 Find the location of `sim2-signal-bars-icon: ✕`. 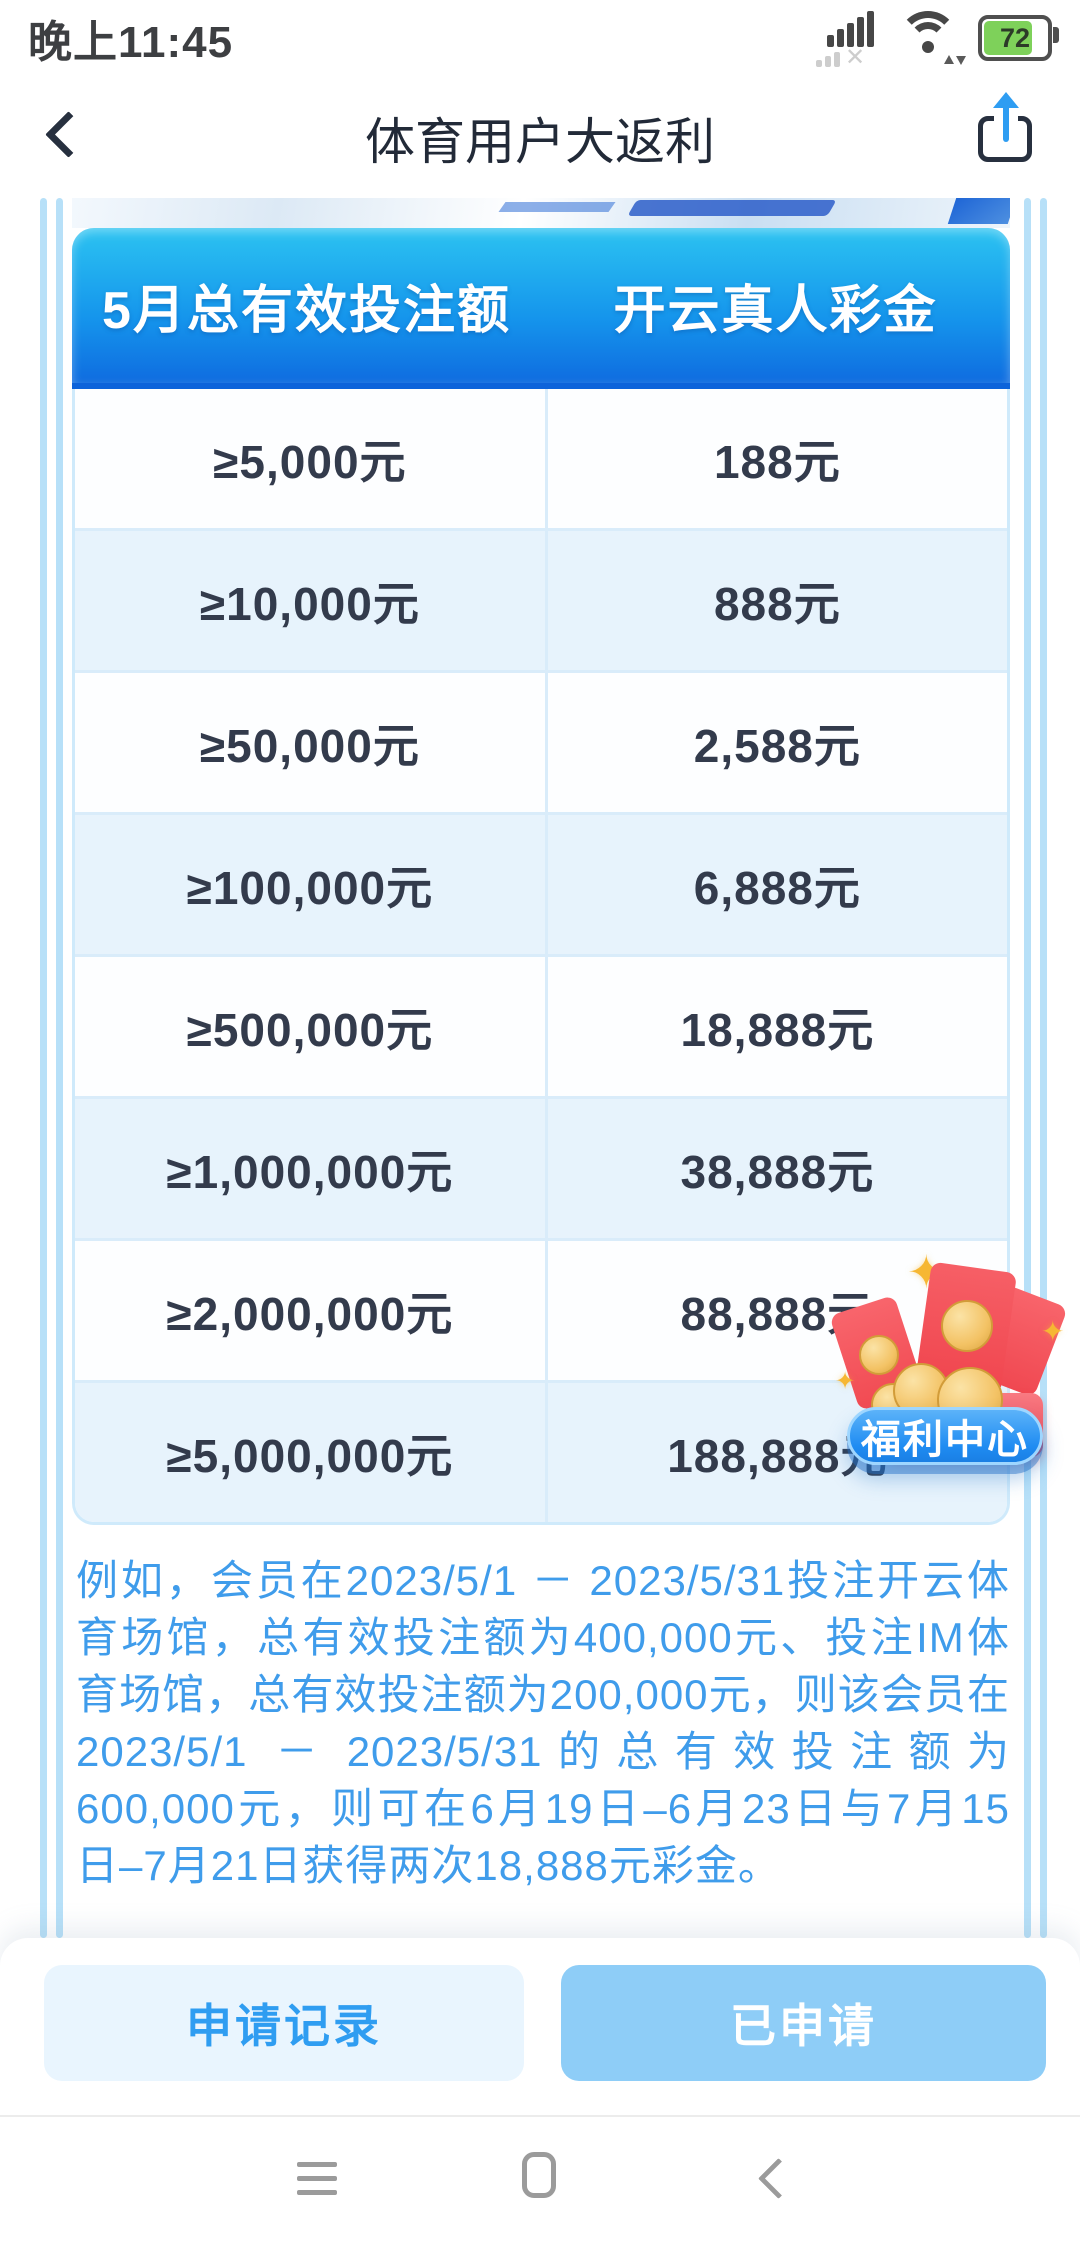

sim2-signal-bars-icon: ✕ is located at coordinates (841, 57).